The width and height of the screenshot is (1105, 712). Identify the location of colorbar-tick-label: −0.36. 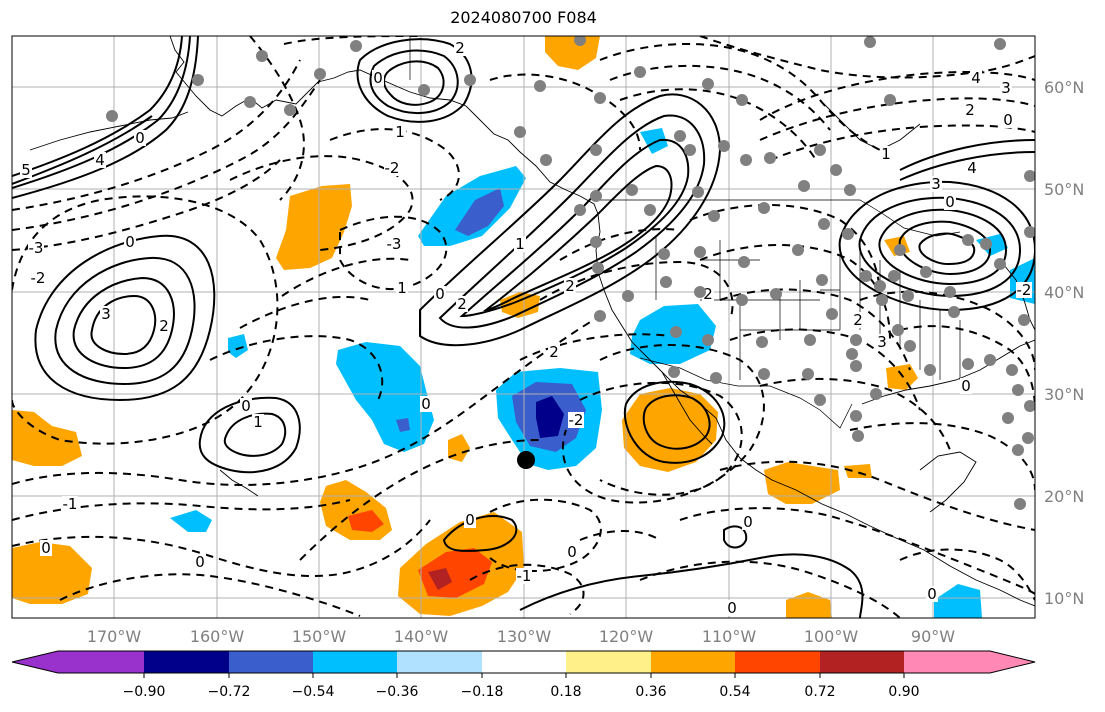
(397, 692).